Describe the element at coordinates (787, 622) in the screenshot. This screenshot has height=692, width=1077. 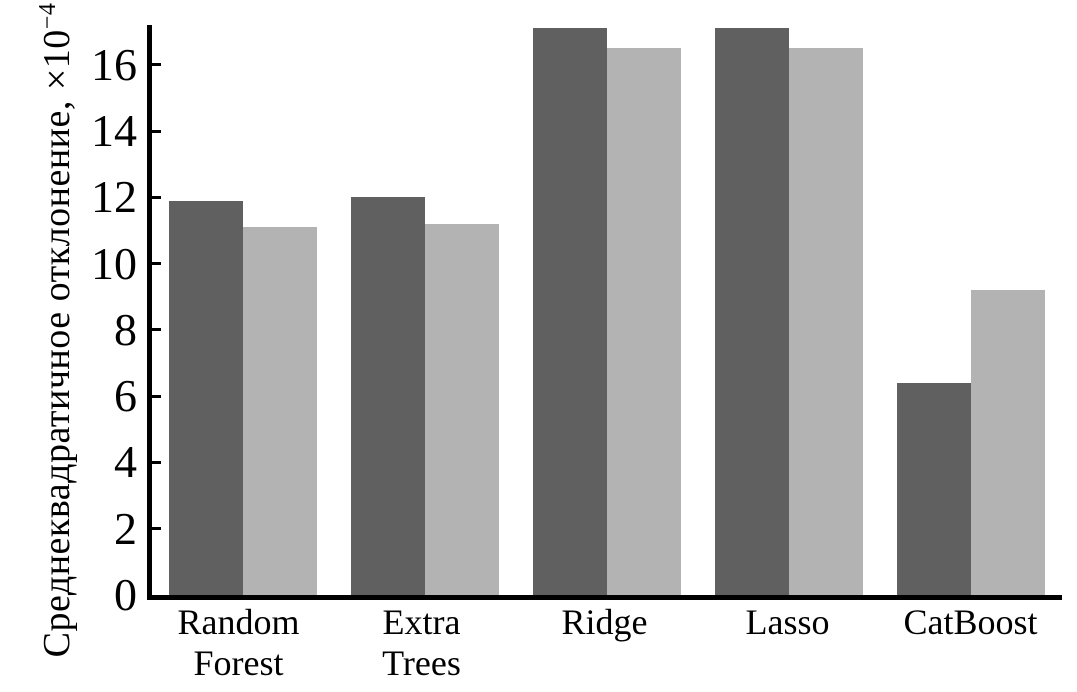
I see `x-category-label-lasso: Lasso` at that location.